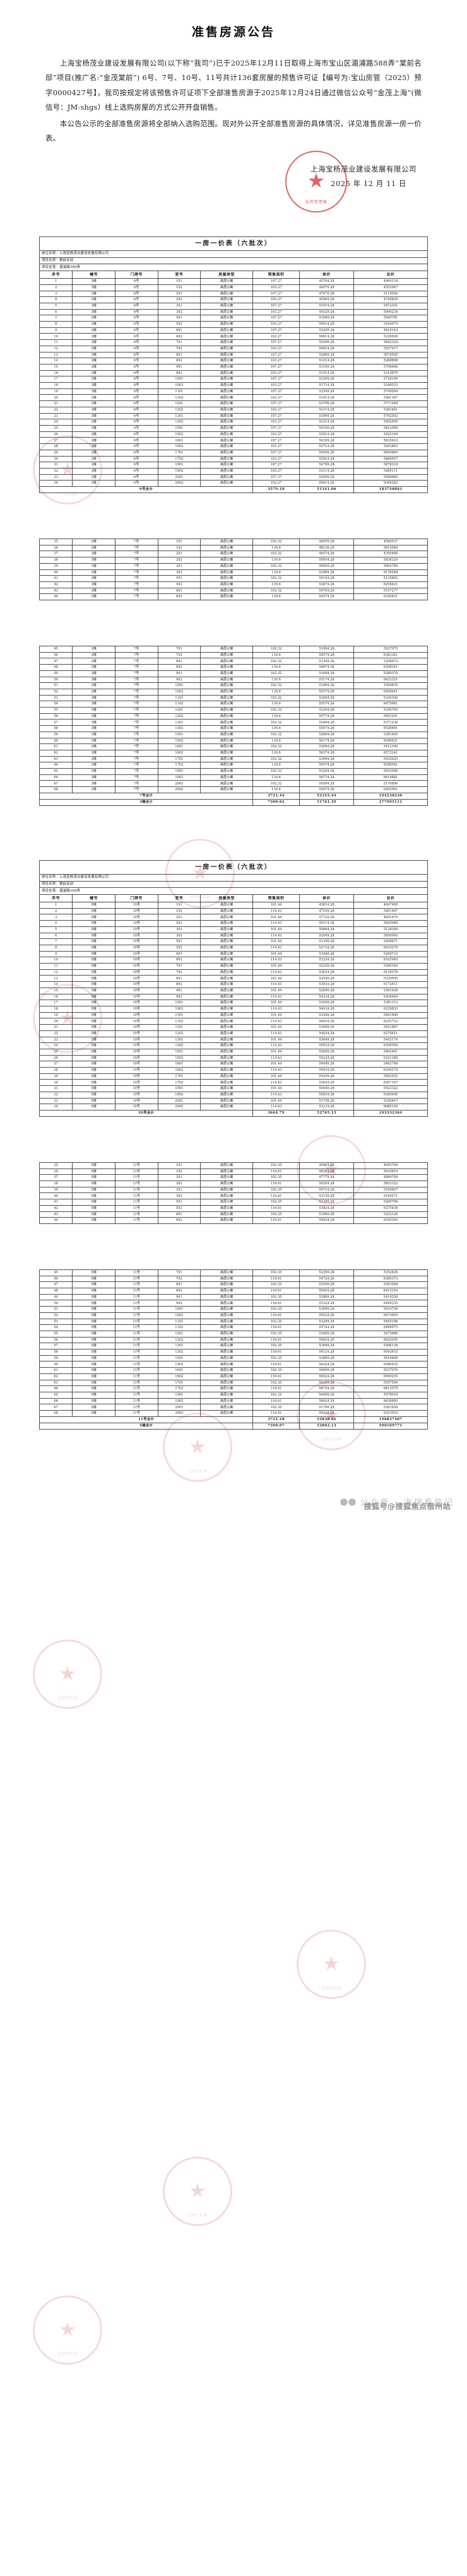  What do you see at coordinates (390, 428) in the screenshot?
I see `cell-总价: 5813956` at bounding box center [390, 428].